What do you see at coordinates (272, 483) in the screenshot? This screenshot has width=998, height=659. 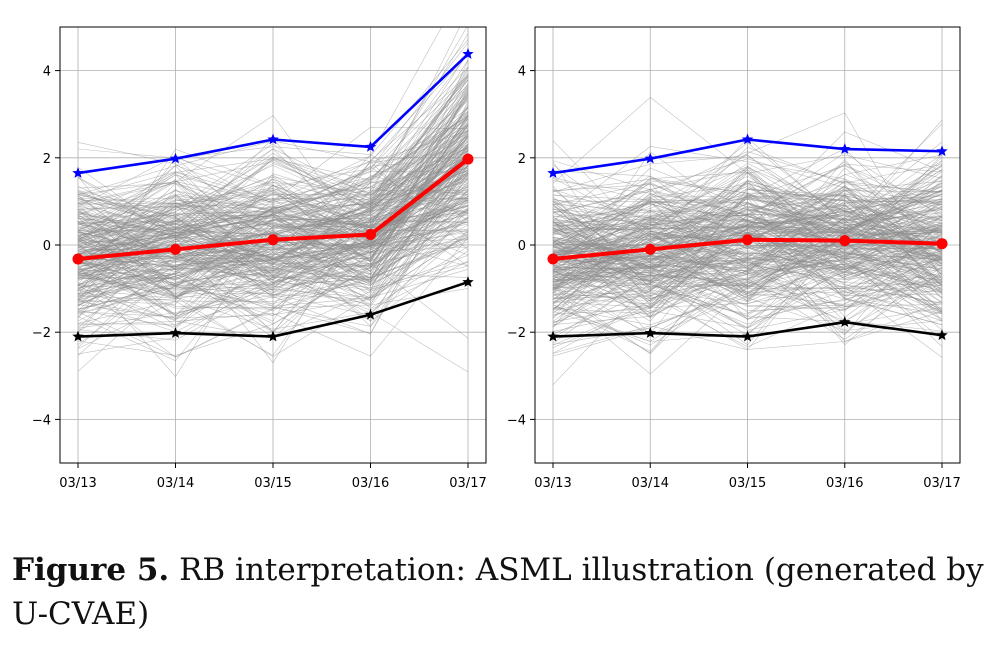 I see `x-tick-label: 03/15` at bounding box center [272, 483].